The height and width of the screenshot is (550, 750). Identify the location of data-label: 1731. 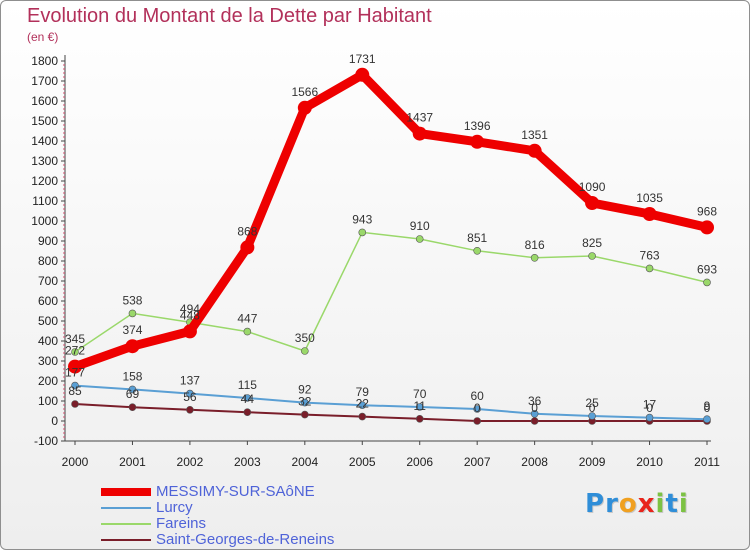
(362, 59).